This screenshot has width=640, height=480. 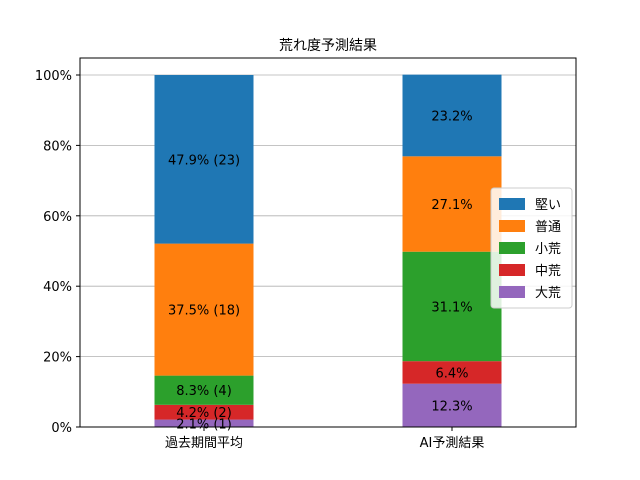 What do you see at coordinates (328, 46) in the screenshot?
I see `chart-title: 荒れ度予測結果` at bounding box center [328, 46].